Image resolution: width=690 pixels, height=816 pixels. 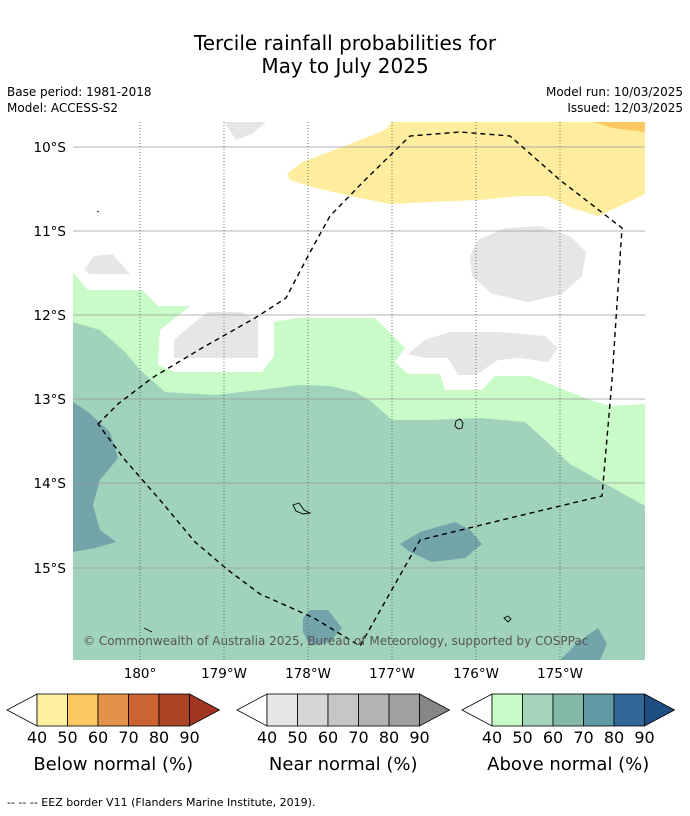 What do you see at coordinates (476, 674) in the screenshot?
I see `lon-label-176w: 176°W` at bounding box center [476, 674].